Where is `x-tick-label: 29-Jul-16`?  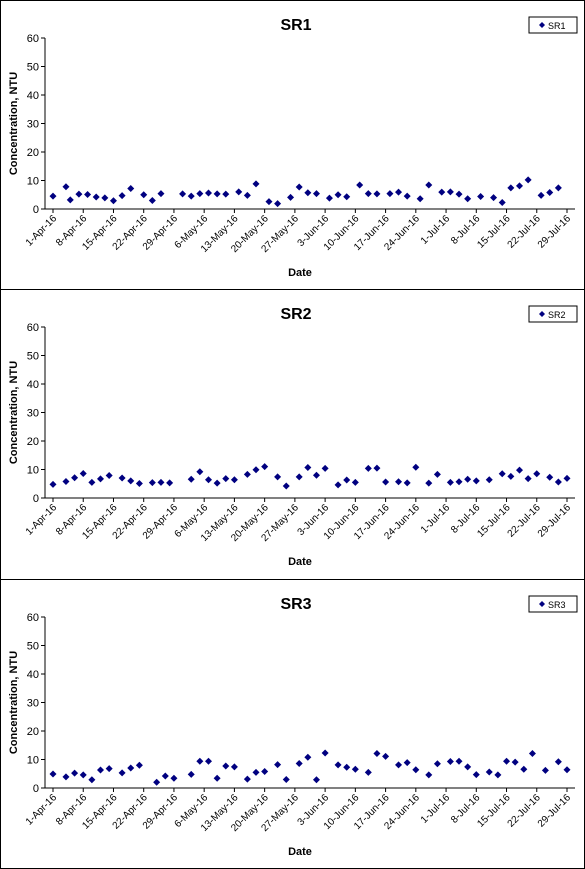
x-tick-label: 29-Jul-16 is located at coordinates (555, 521).